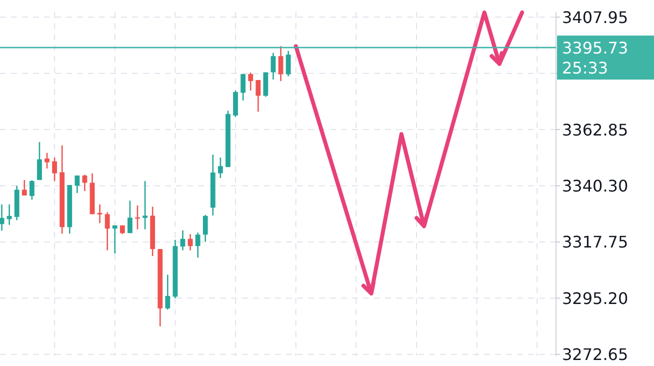 This screenshot has height=366, width=654. I want to click on text: 25:33, so click(585, 68).